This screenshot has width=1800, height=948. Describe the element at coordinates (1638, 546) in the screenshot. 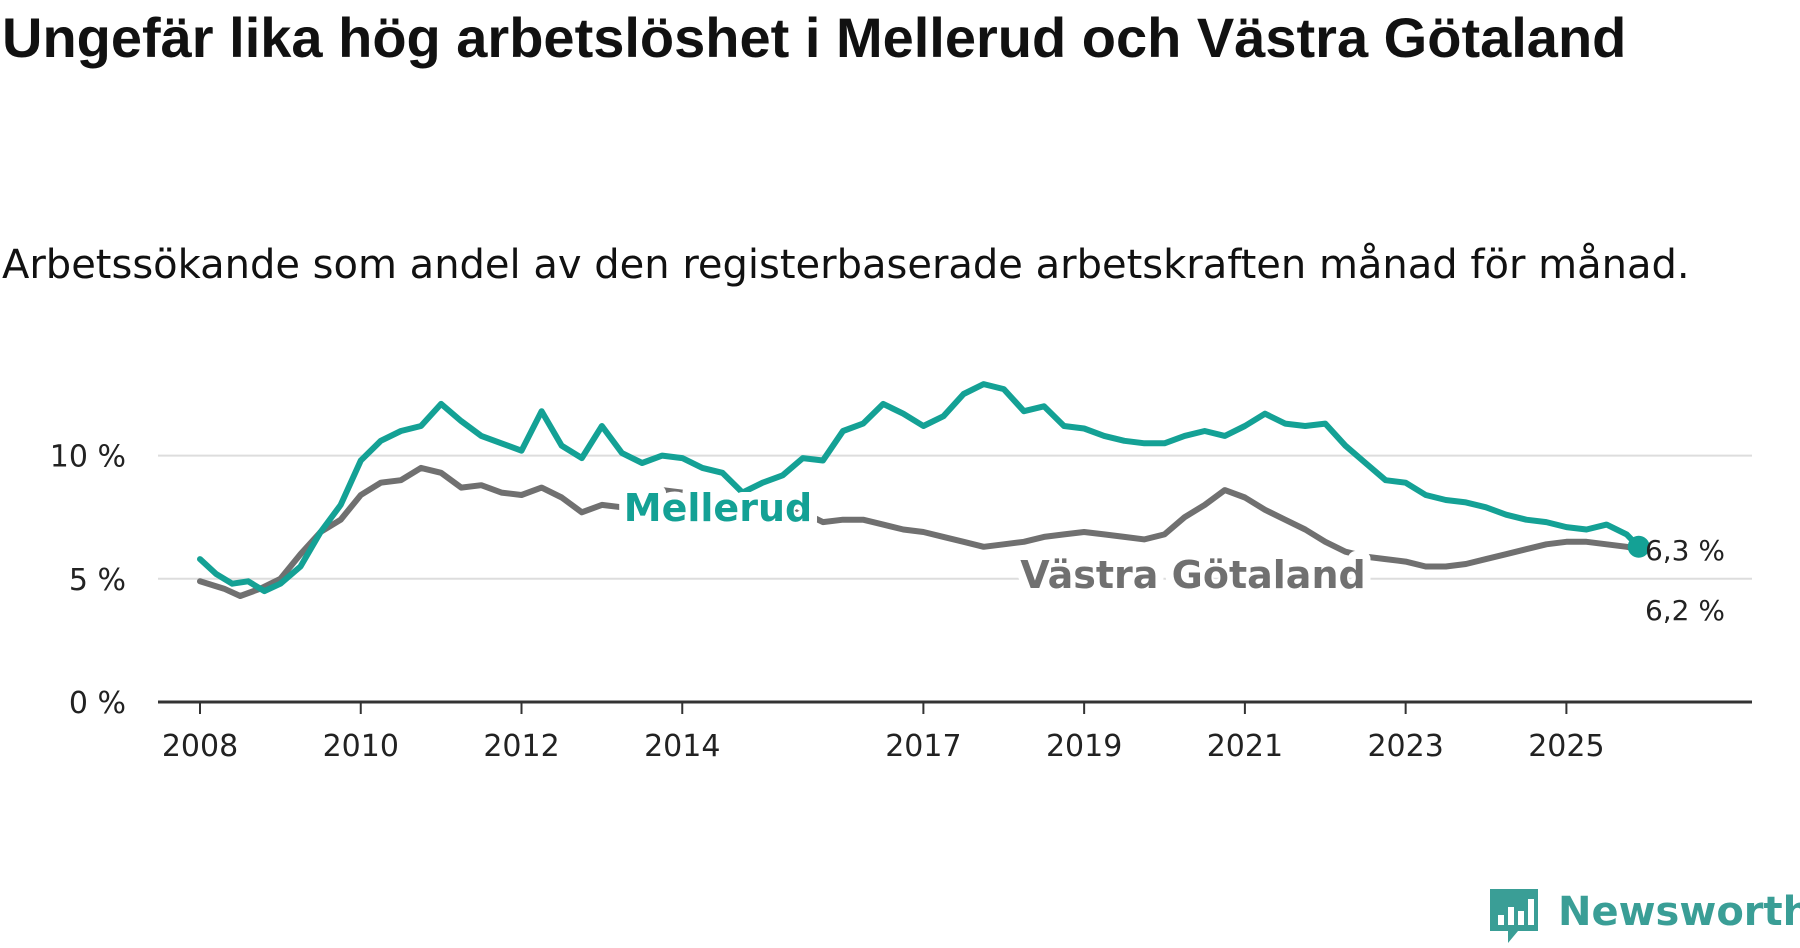

I see `mellerud-end-dot` at that location.